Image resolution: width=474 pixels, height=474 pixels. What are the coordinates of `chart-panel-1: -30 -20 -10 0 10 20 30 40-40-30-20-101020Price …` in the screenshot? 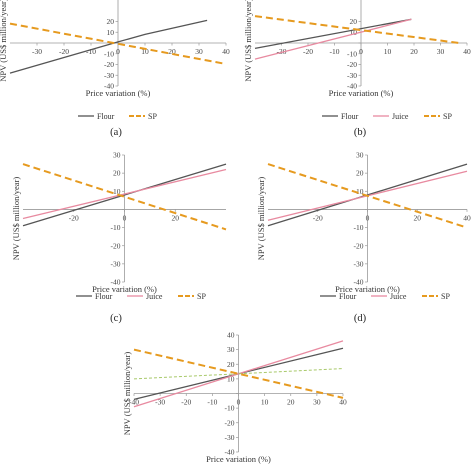 It's located at (115, 69).